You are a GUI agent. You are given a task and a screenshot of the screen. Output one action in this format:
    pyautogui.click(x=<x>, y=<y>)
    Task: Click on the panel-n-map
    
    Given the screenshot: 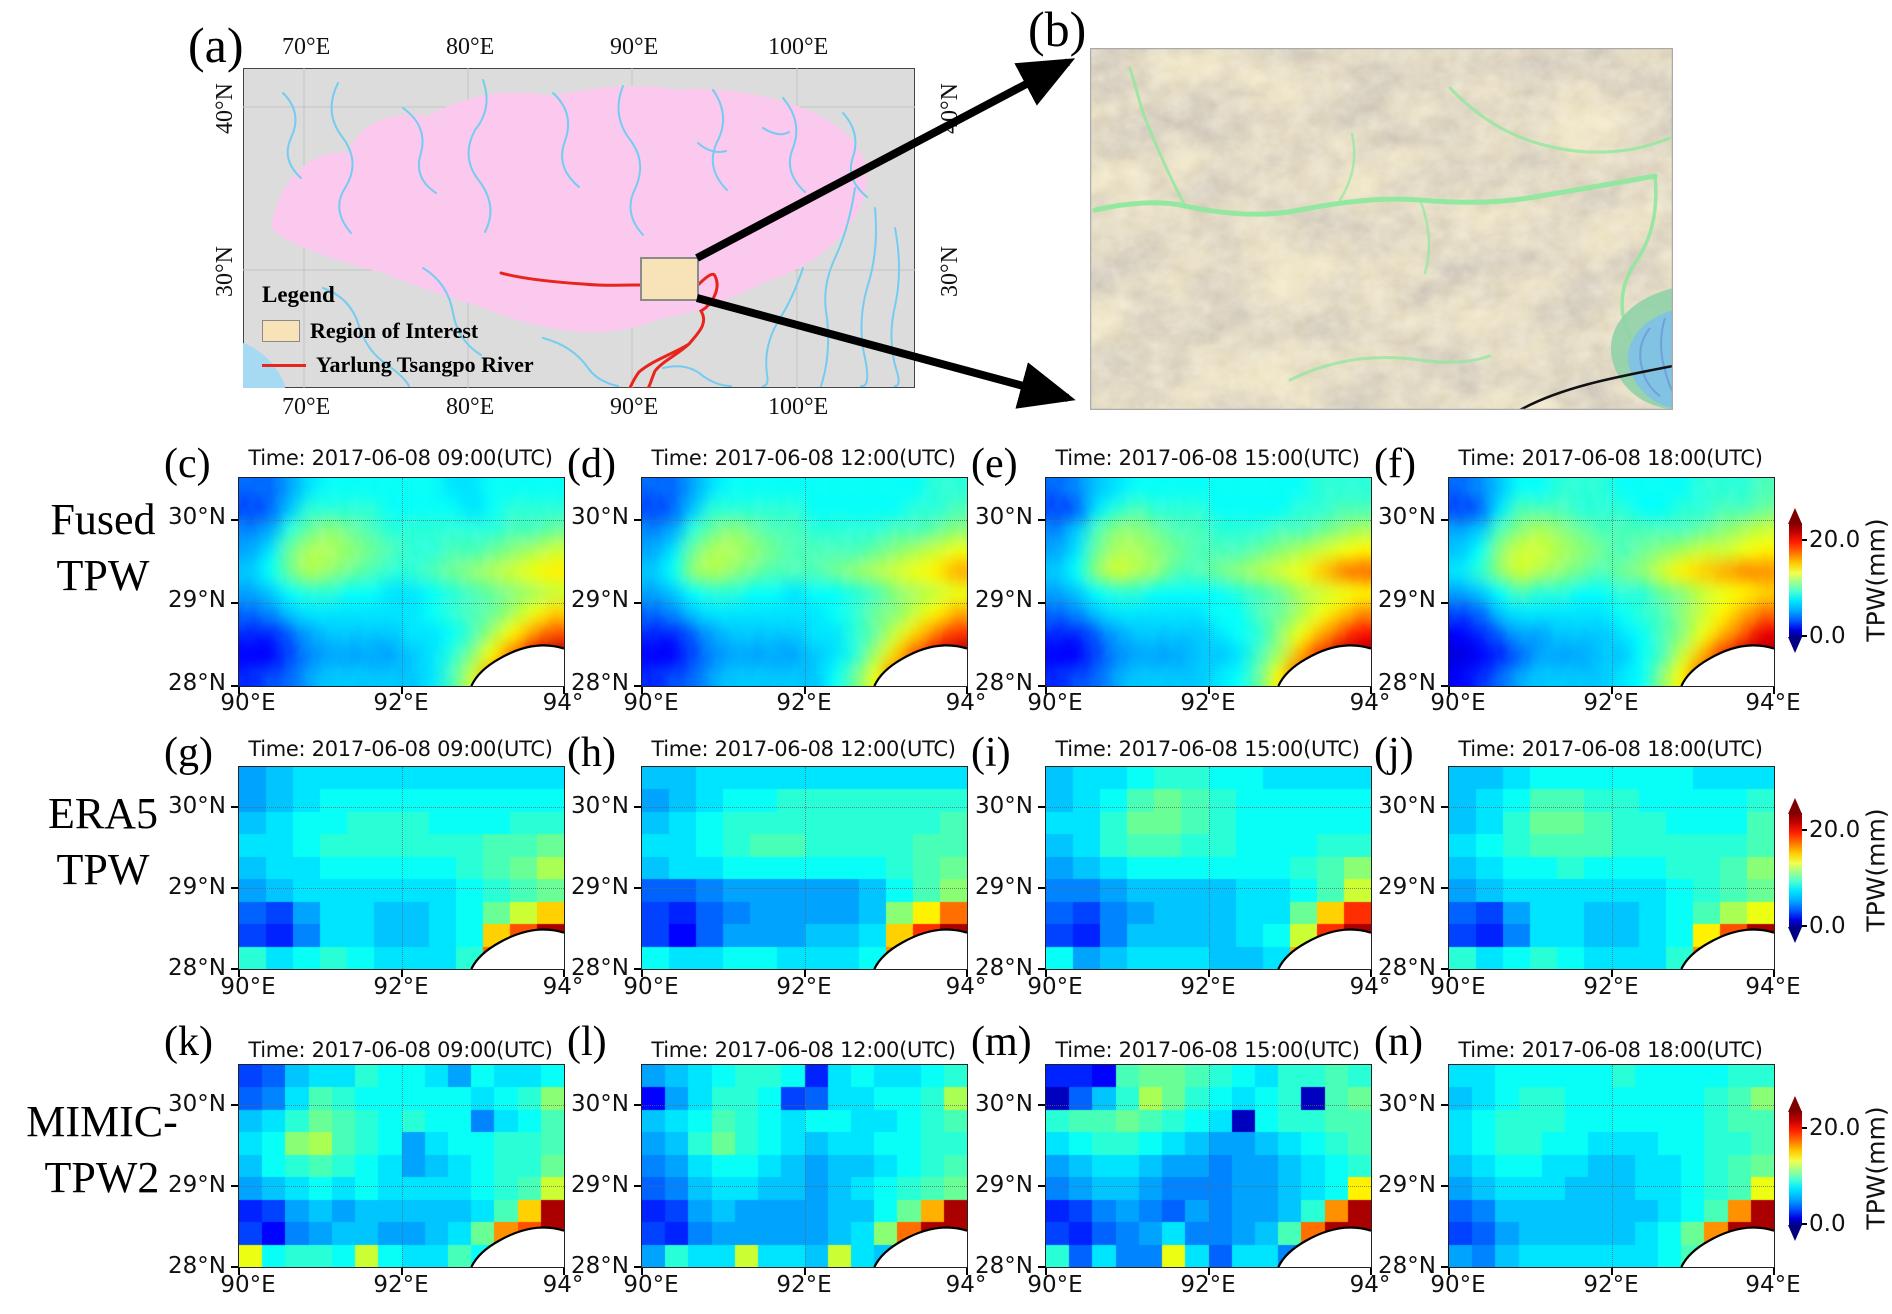 What is the action you would take?
    pyautogui.click(x=1608, y=1169)
    